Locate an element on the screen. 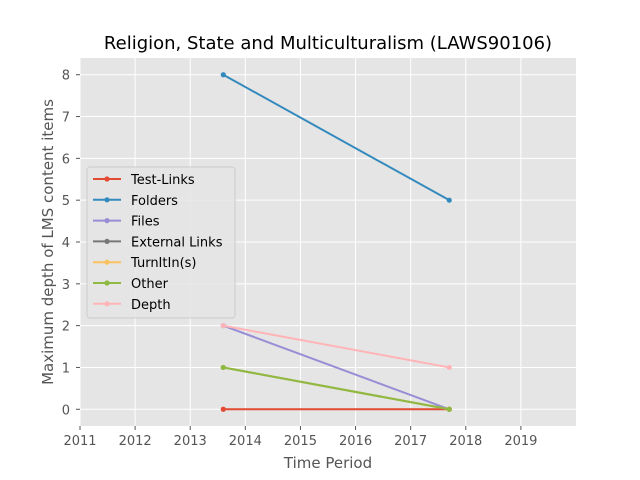 The height and width of the screenshot is (480, 640). y-tick-label: 8 is located at coordinates (66, 76).